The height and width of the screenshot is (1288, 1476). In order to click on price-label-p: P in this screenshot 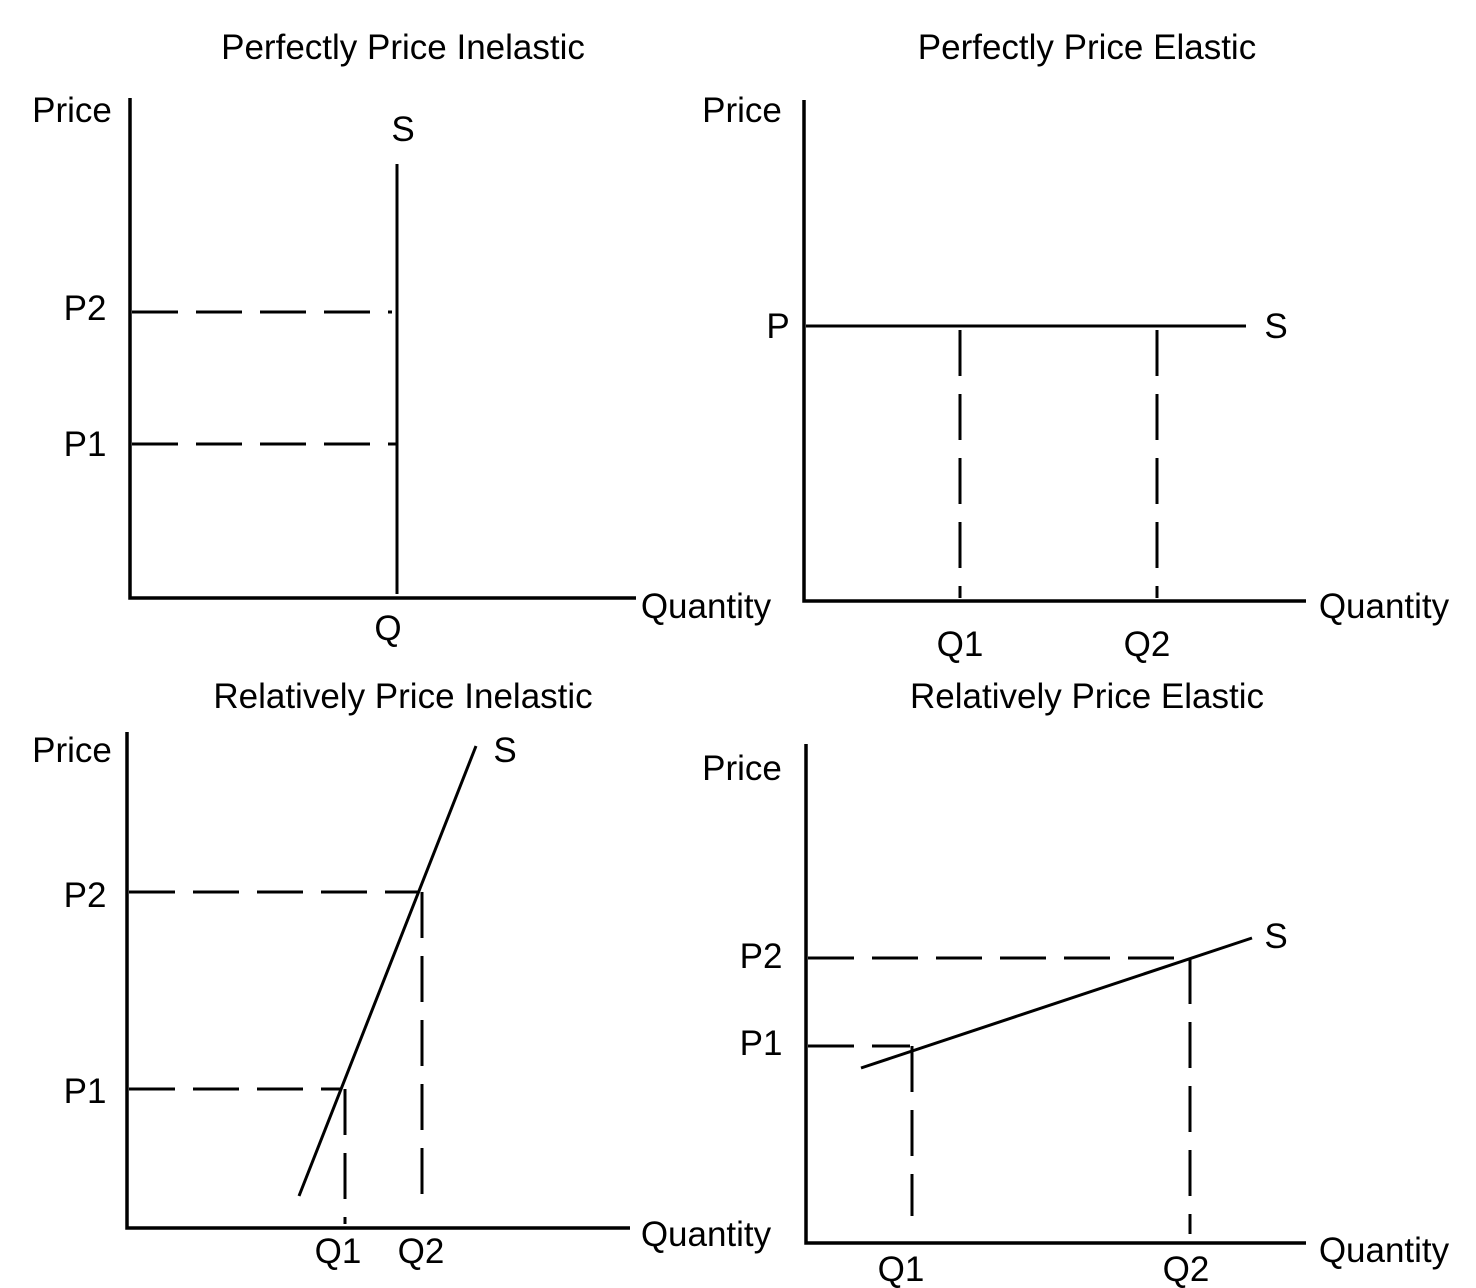, I will do `click(777, 326)`.